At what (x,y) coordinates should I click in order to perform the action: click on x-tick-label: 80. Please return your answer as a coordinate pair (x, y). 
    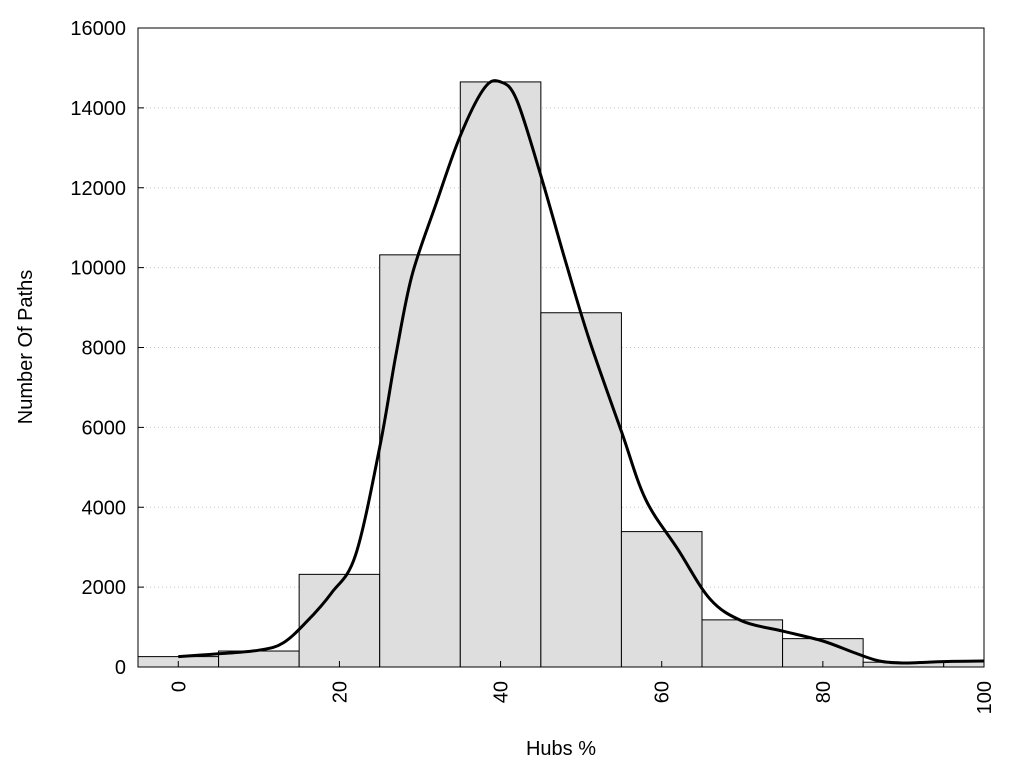
    Looking at the image, I should click on (824, 692).